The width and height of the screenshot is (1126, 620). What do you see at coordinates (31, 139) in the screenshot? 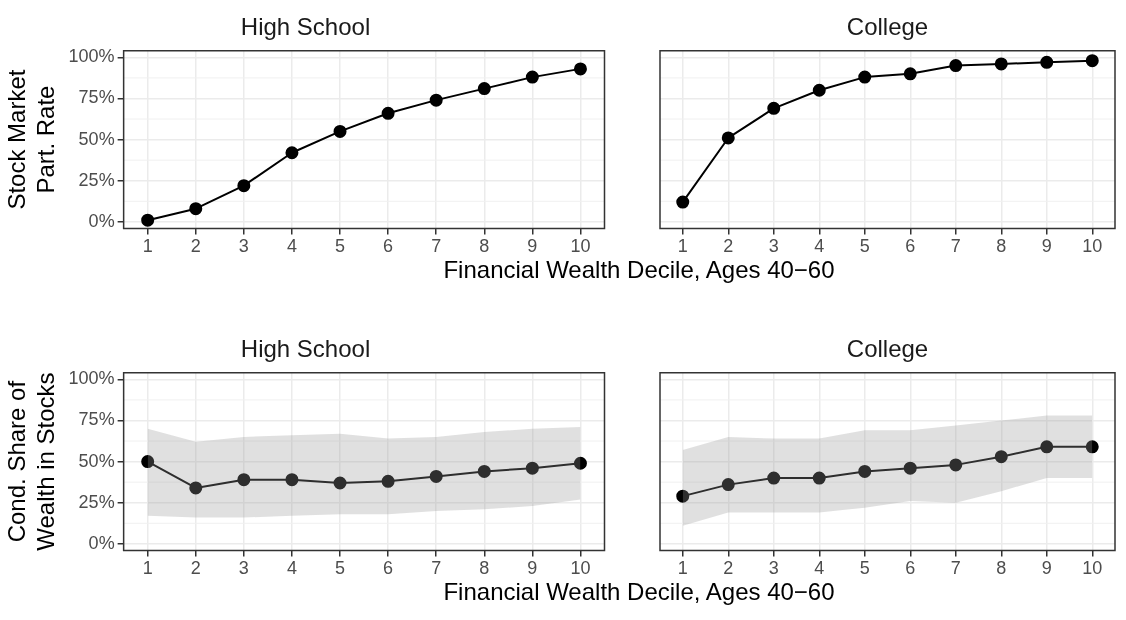
I see `y-axis-title: Stock Market Part. Rate` at bounding box center [31, 139].